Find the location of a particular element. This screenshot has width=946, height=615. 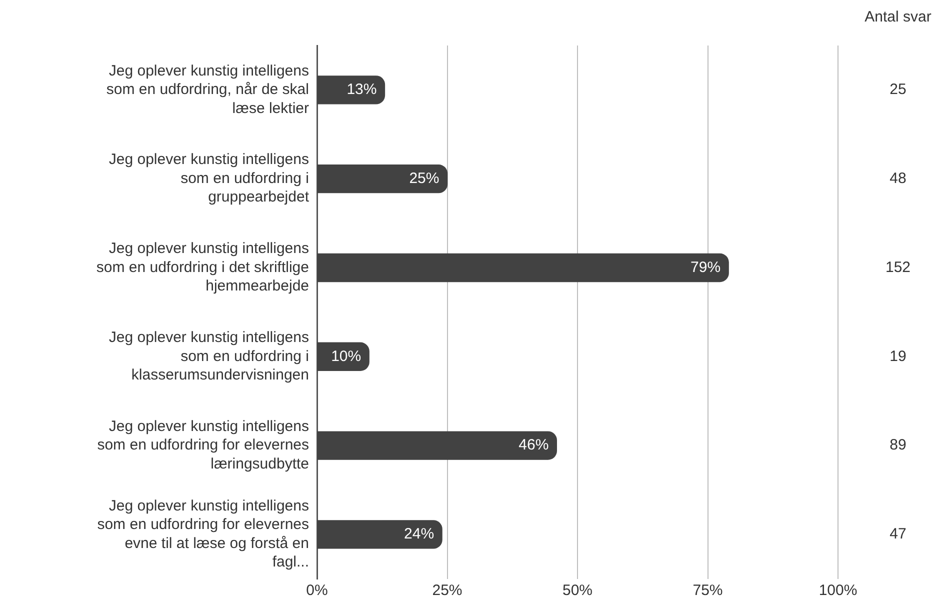

data-label: 10% is located at coordinates (346, 356).